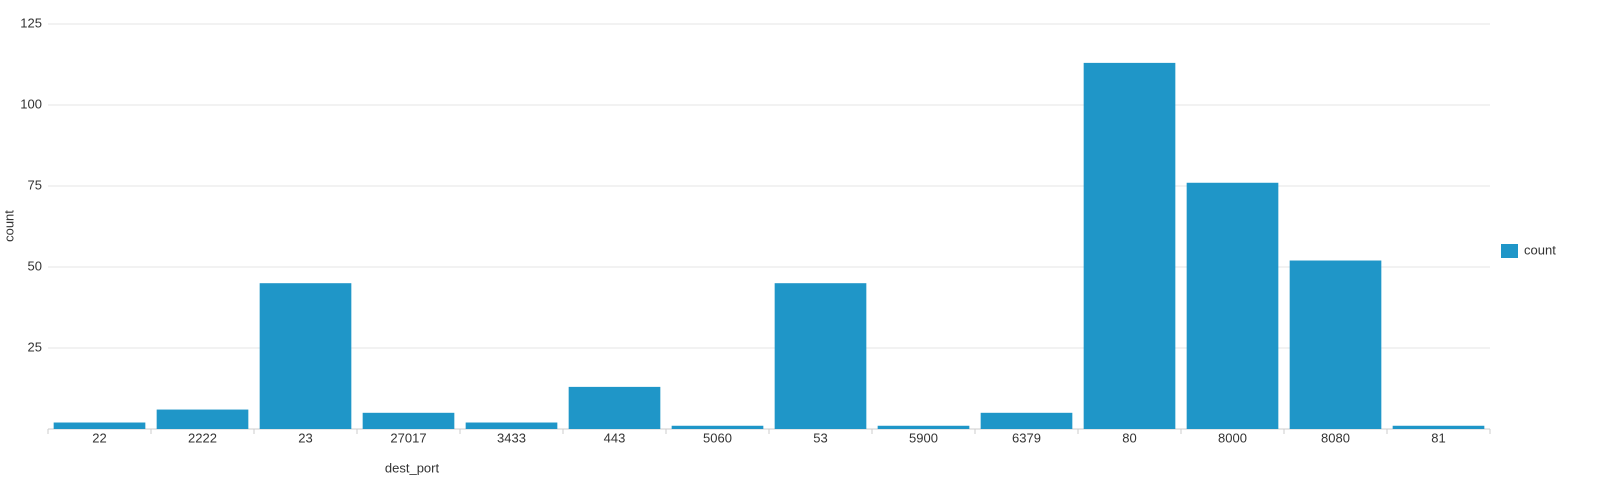  Describe the element at coordinates (615, 437) in the screenshot. I see `x-tick-label: 443` at that location.